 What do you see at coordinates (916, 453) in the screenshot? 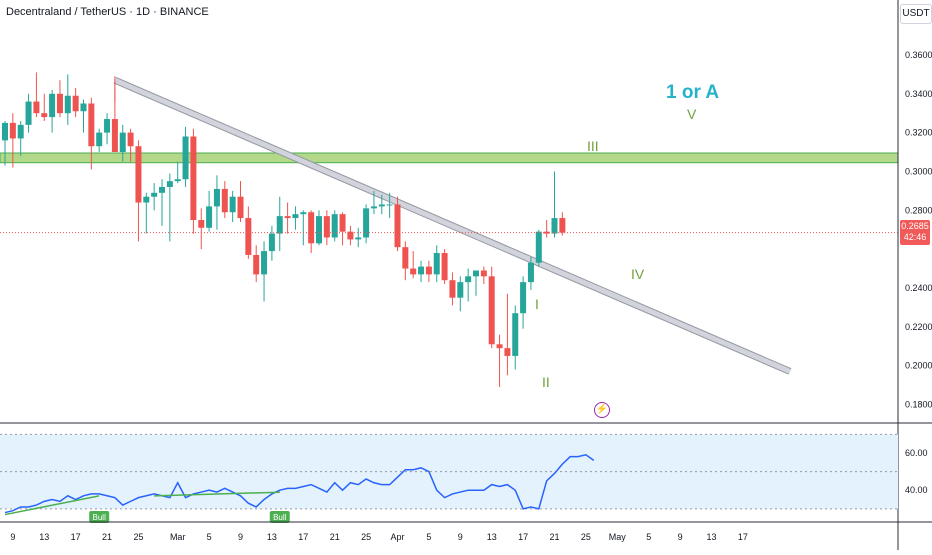
I see `rsi-tick-label: 60.00` at bounding box center [916, 453].